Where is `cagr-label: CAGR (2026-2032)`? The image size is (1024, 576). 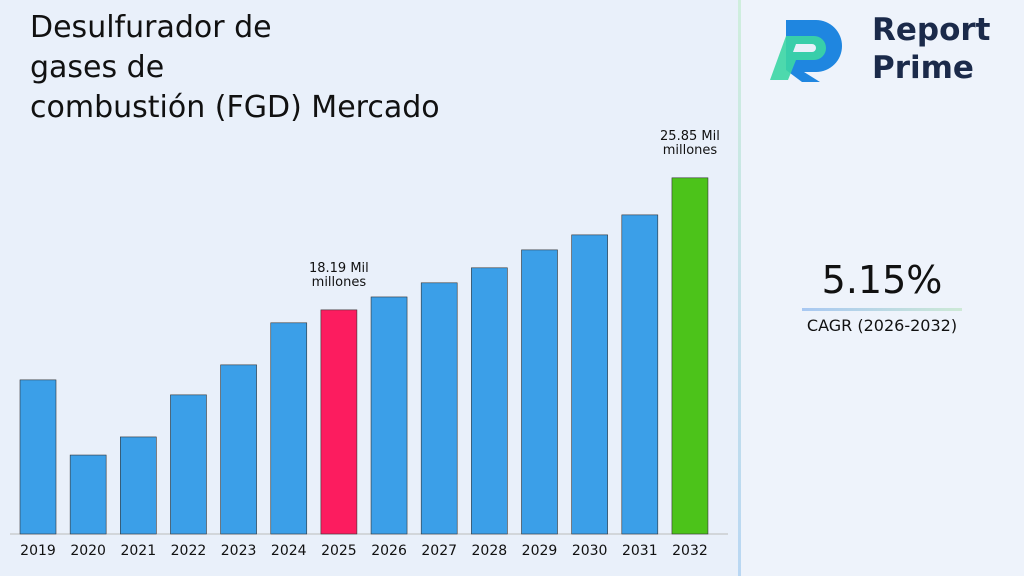 cagr-label: CAGR (2026-2032) is located at coordinates (882, 325).